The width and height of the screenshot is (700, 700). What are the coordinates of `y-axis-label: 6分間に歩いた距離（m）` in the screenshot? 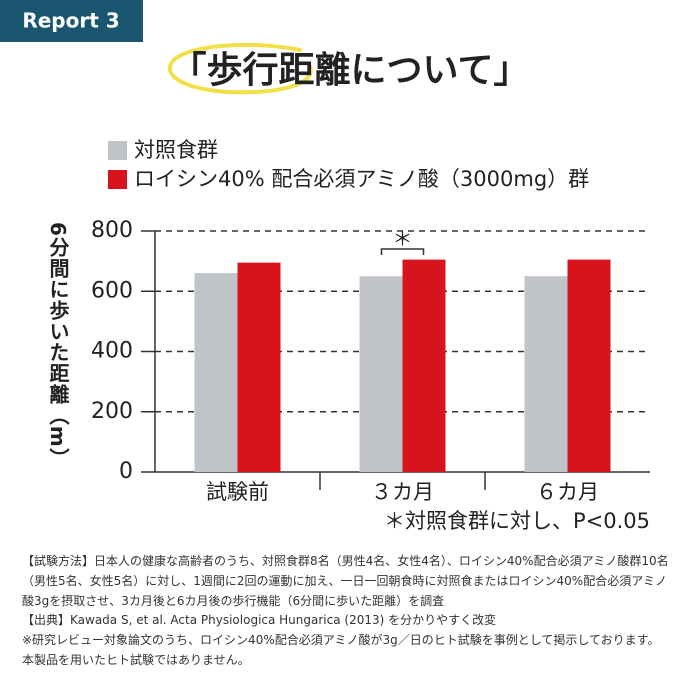 It's located at (58, 345).